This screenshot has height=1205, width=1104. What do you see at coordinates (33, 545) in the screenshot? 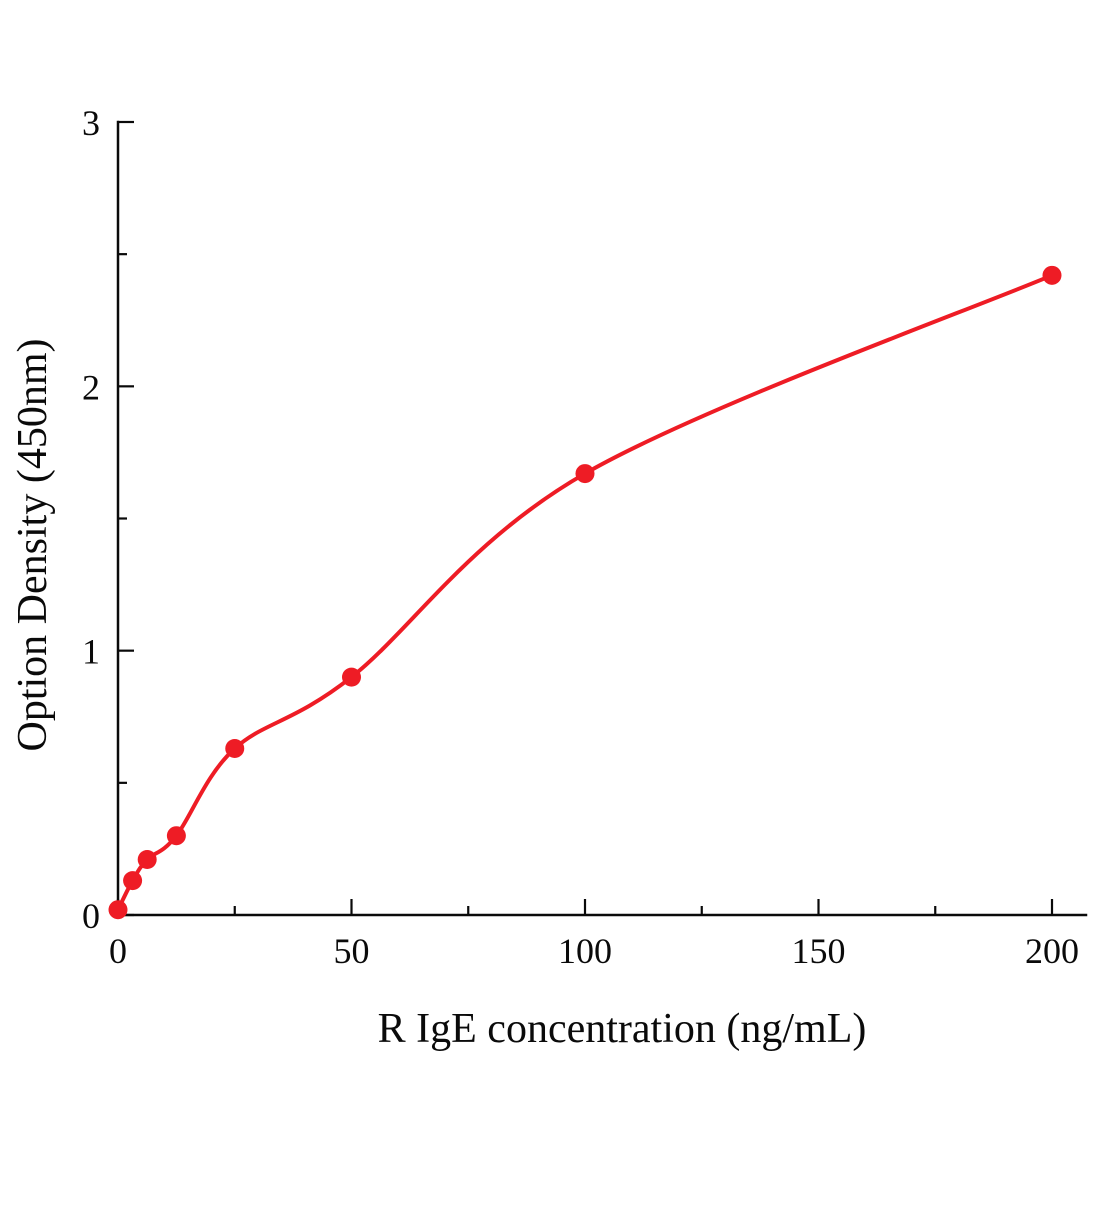
I see `y-axis-title: Option Density (450nm)` at bounding box center [33, 545].